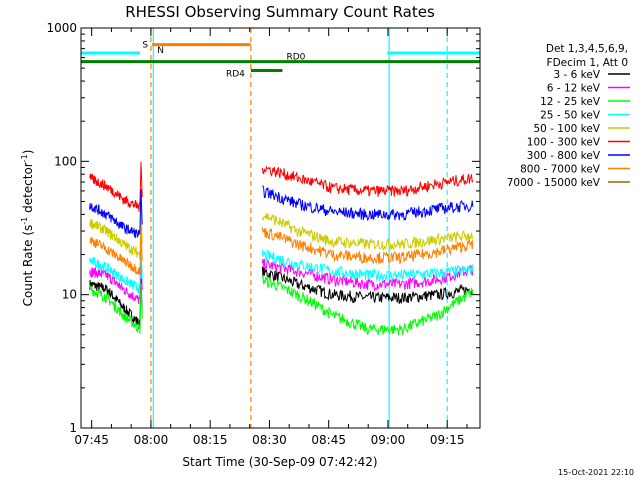  What do you see at coordinates (596, 472) in the screenshot?
I see `timestamp: 15-Oct-2021 22:10` at bounding box center [596, 472].